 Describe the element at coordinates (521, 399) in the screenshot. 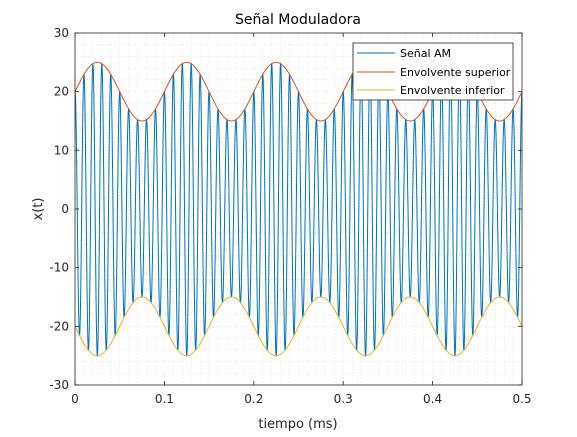

I see `x-tick-label: 0.5` at that location.